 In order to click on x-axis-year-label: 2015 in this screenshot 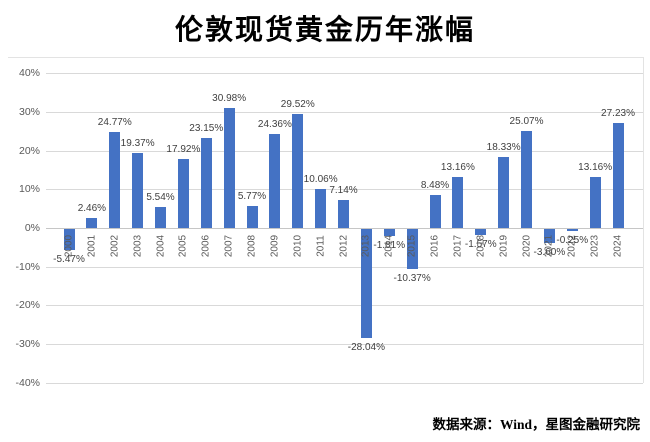, I will do `click(412, 246)`.